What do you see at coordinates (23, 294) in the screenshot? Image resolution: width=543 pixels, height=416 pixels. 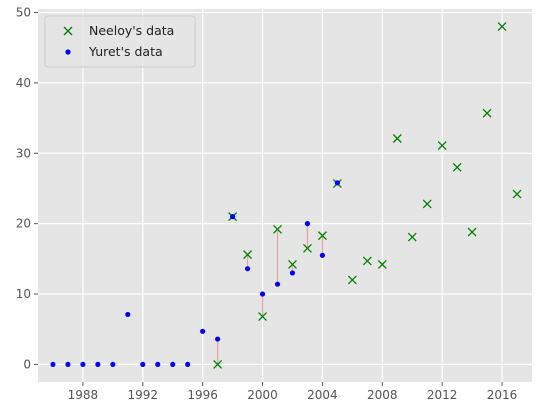 I see `y-tick-label: 10` at bounding box center [23, 294].